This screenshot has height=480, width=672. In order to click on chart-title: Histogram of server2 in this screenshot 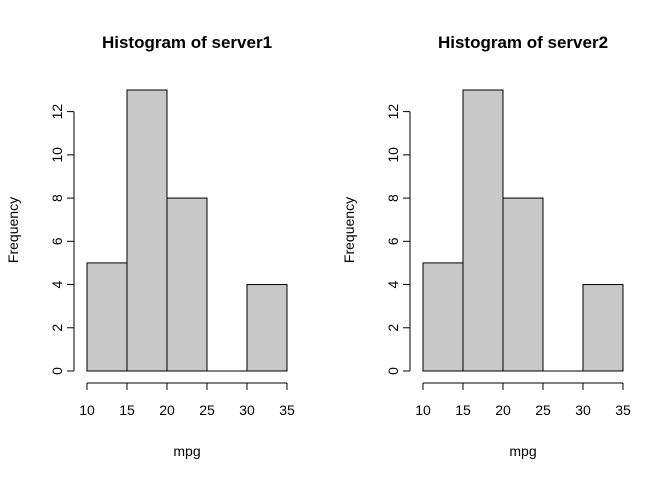, I will do `click(523, 42)`.